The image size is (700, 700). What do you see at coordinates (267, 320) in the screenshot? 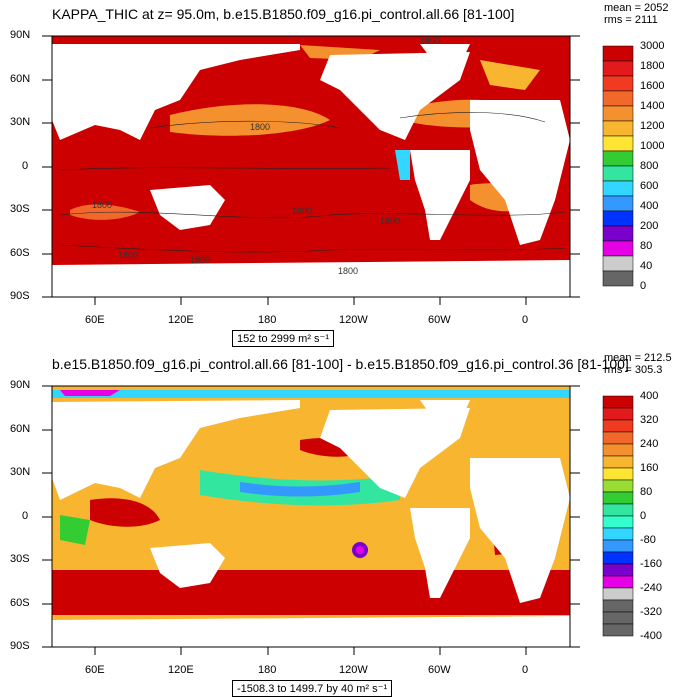
I see `top-lon-180: 180` at bounding box center [267, 320].